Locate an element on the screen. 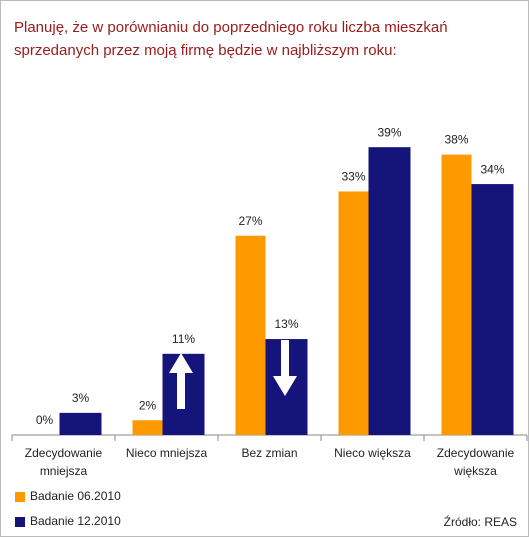 Image resolution: width=529 pixels, height=537 pixels. x-tick-label: Zdecydowanie mniejsza is located at coordinates (63, 462).